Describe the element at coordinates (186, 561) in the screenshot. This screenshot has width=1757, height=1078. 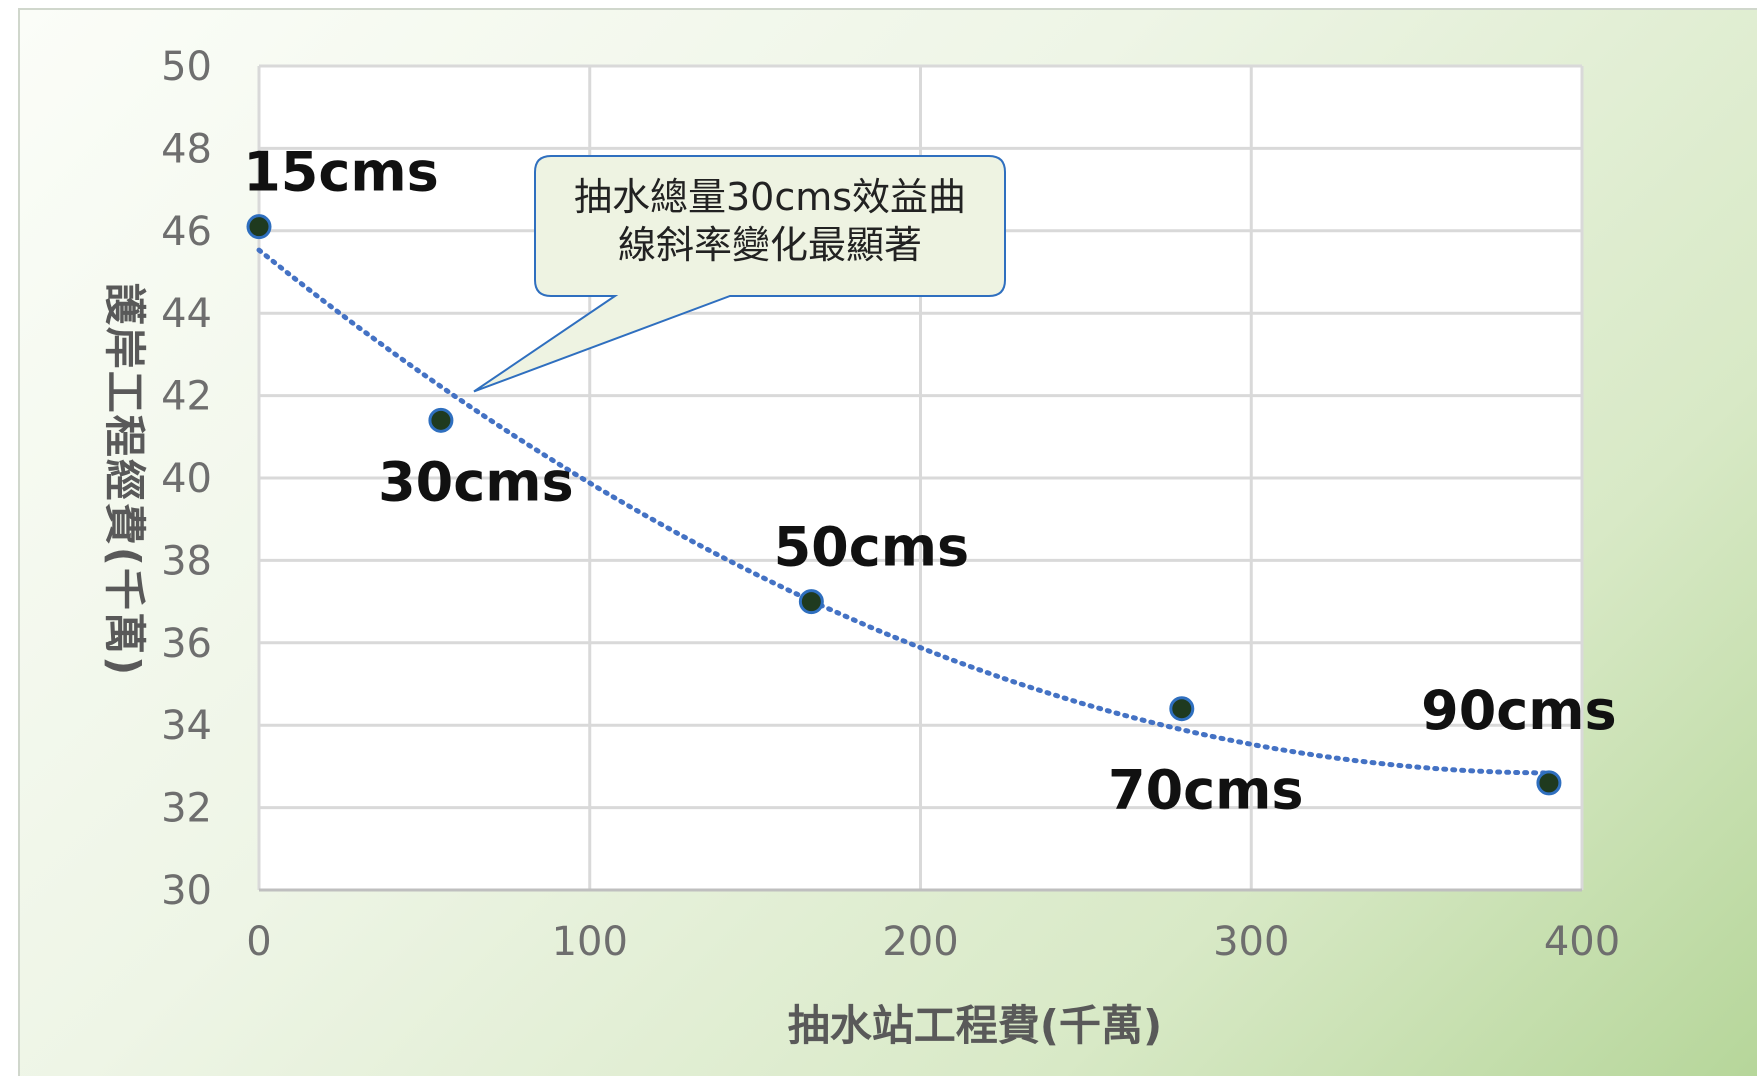
I see `y-tick-label: 38` at that location.